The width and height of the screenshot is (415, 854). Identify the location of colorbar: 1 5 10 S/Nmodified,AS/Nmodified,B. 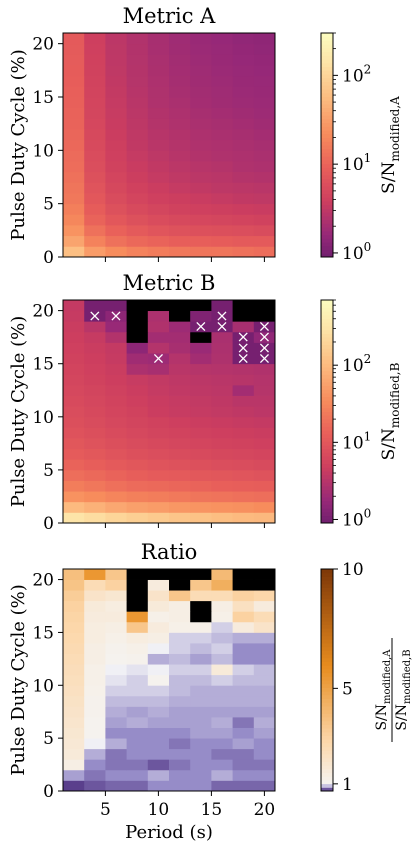
(366, 677).